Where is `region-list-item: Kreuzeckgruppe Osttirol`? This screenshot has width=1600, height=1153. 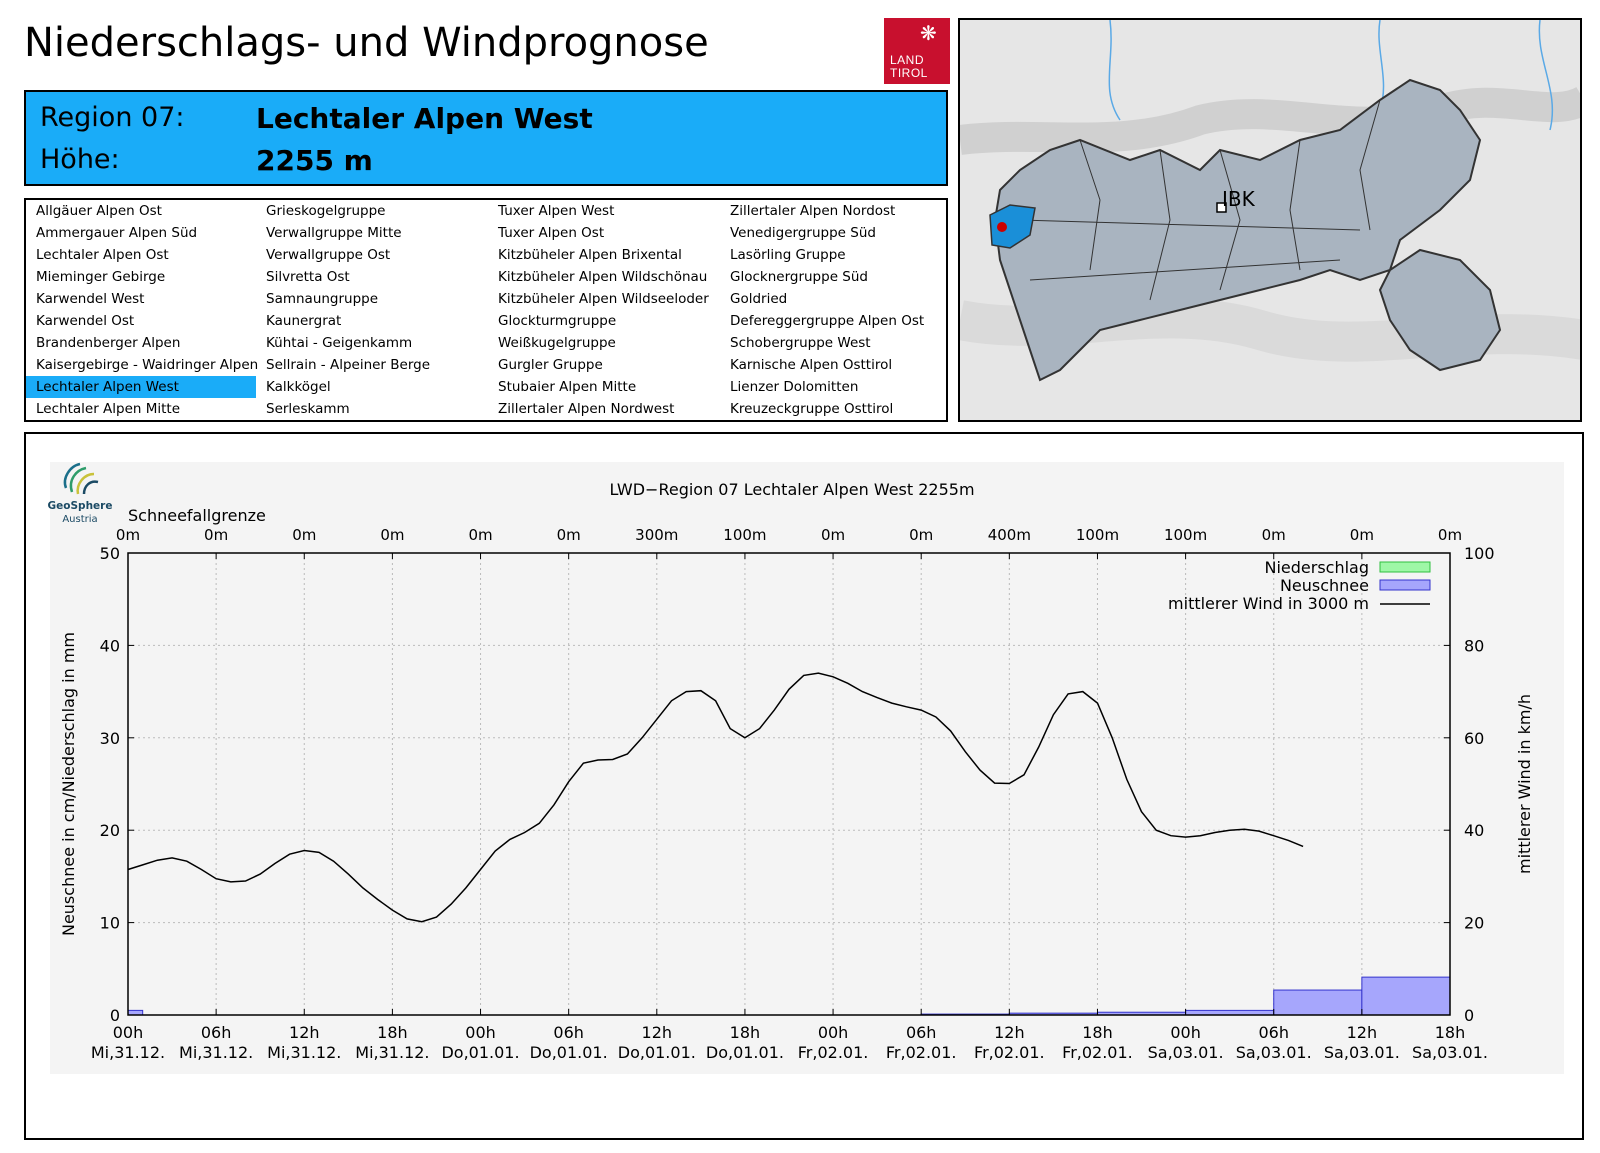
region-list-item: Kreuzeckgruppe Osttirol is located at coordinates (812, 409).